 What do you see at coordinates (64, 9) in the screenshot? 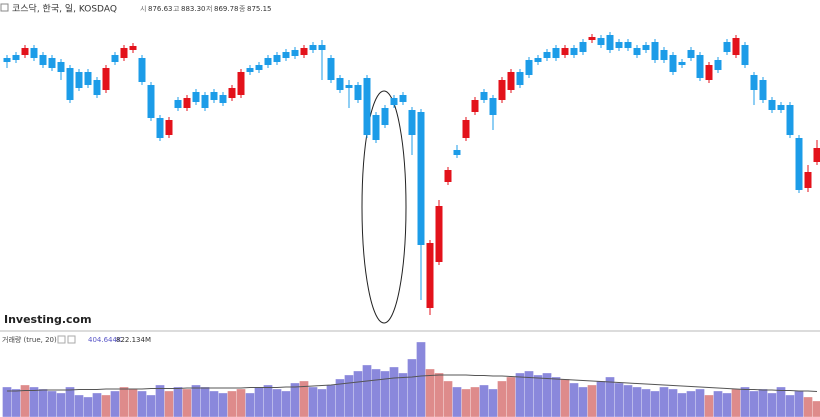
I see `header-title: 코스닥, 한국, 일, KOSDAQ` at bounding box center [64, 9].